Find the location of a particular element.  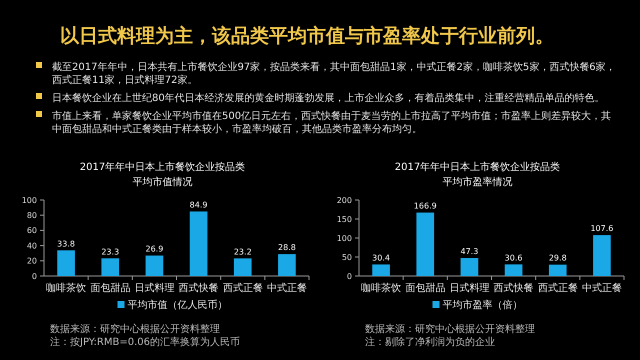

data-label: 30.4 is located at coordinates (381, 257).